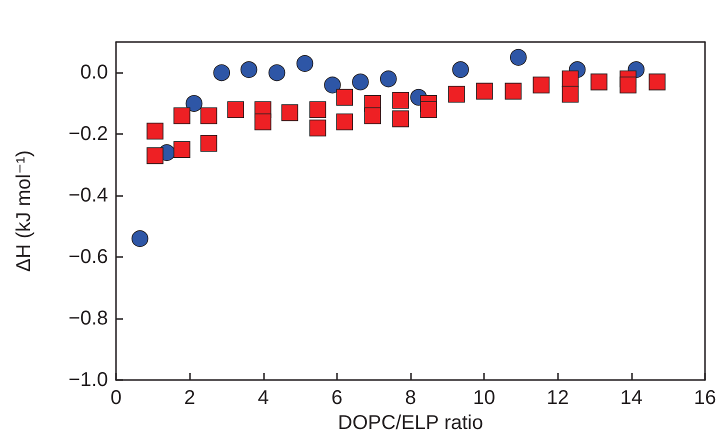 This screenshot has height=445, width=721. What do you see at coordinates (88, 195) in the screenshot?
I see `y-tick-label: −0.4` at bounding box center [88, 195].